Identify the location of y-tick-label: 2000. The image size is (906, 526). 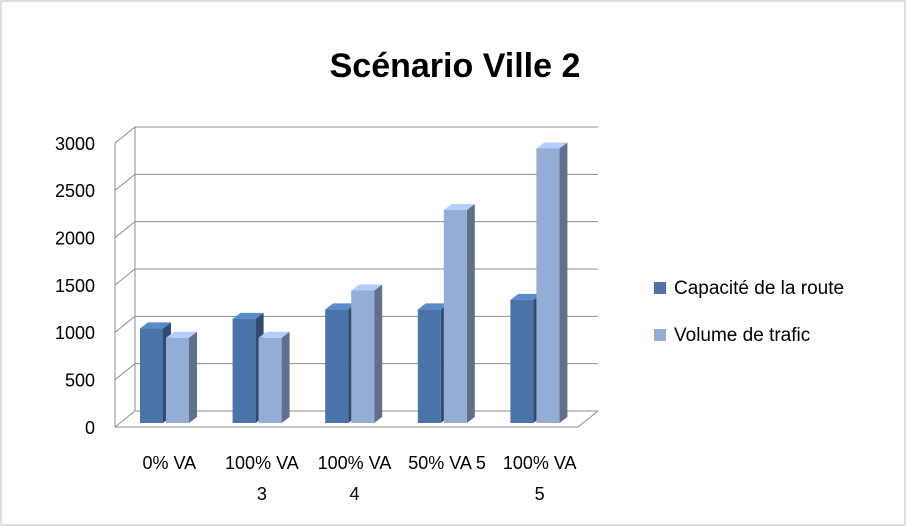
(75, 238).